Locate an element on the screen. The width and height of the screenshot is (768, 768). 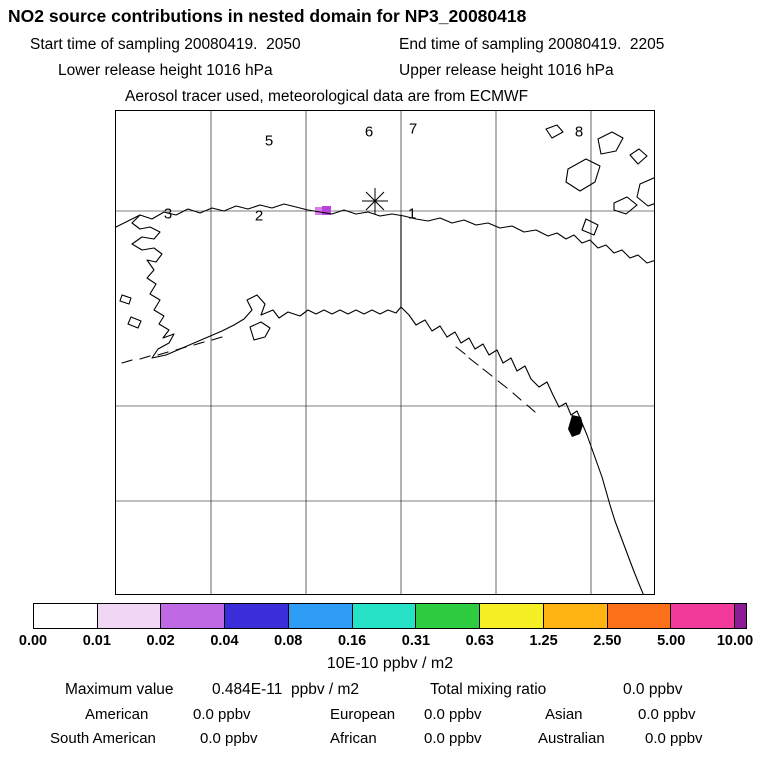
end-time-label: End time of sampling 20080419. 2205 is located at coordinates (532, 44).